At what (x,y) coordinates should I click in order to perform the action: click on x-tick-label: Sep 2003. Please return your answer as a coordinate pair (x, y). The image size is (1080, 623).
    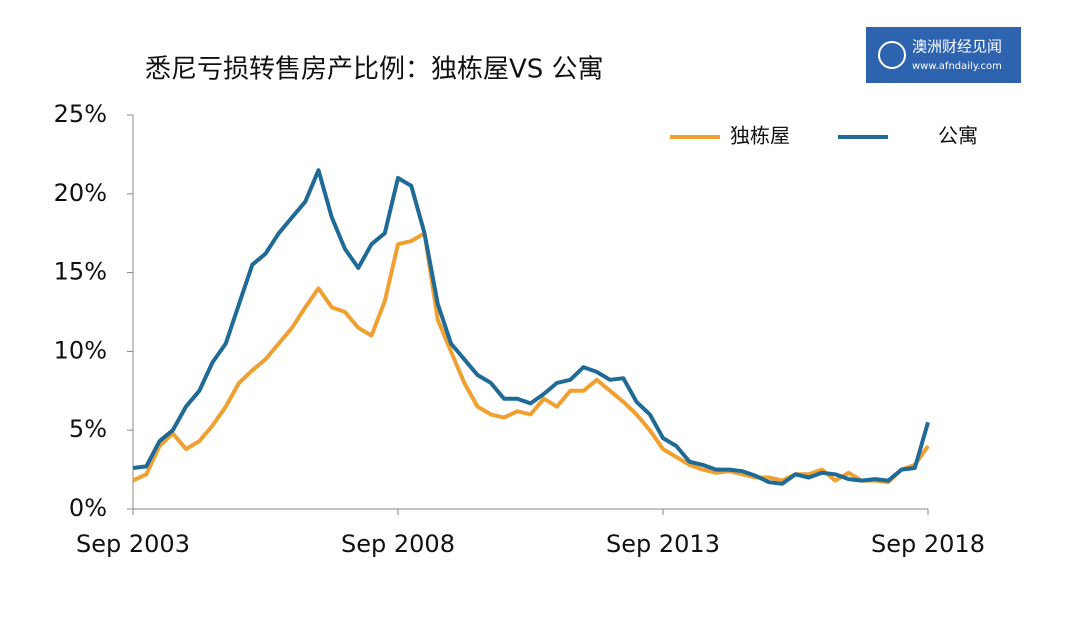
    Looking at the image, I should click on (133, 544).